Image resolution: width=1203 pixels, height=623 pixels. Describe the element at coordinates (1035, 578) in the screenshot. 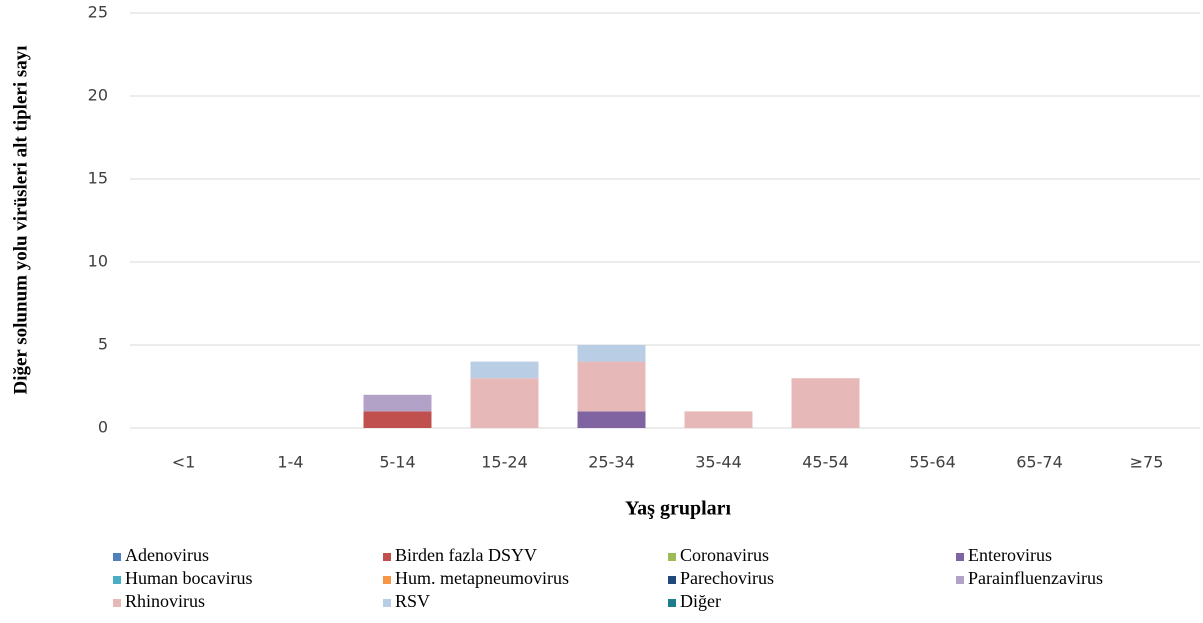

I see `legend-label: Parainfluenzavirus` at that location.